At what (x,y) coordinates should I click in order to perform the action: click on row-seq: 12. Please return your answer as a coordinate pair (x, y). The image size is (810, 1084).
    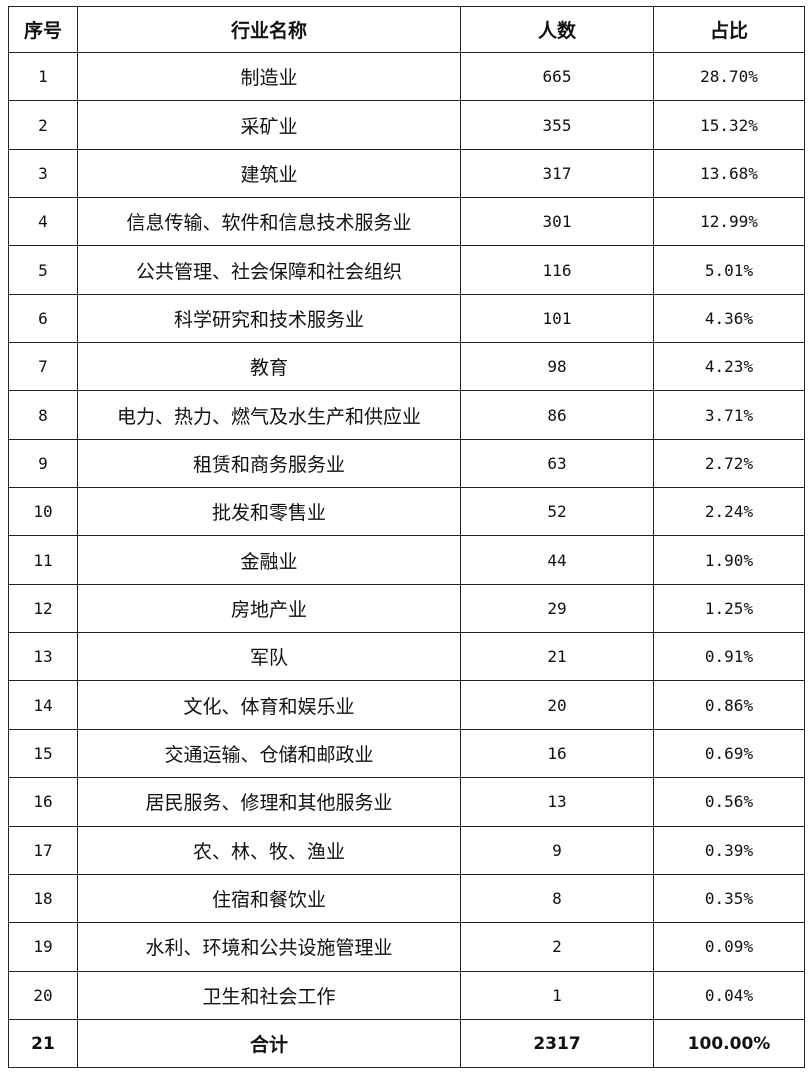
    Looking at the image, I should click on (43, 608).